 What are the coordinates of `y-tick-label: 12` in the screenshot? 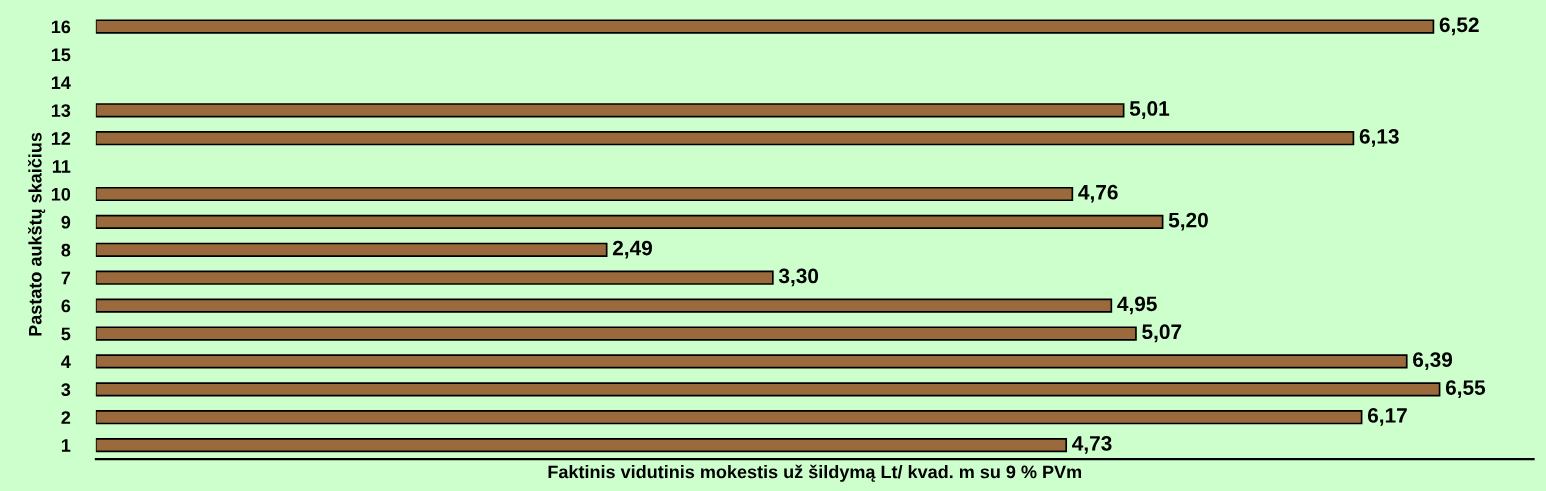 It's located at (61, 138).